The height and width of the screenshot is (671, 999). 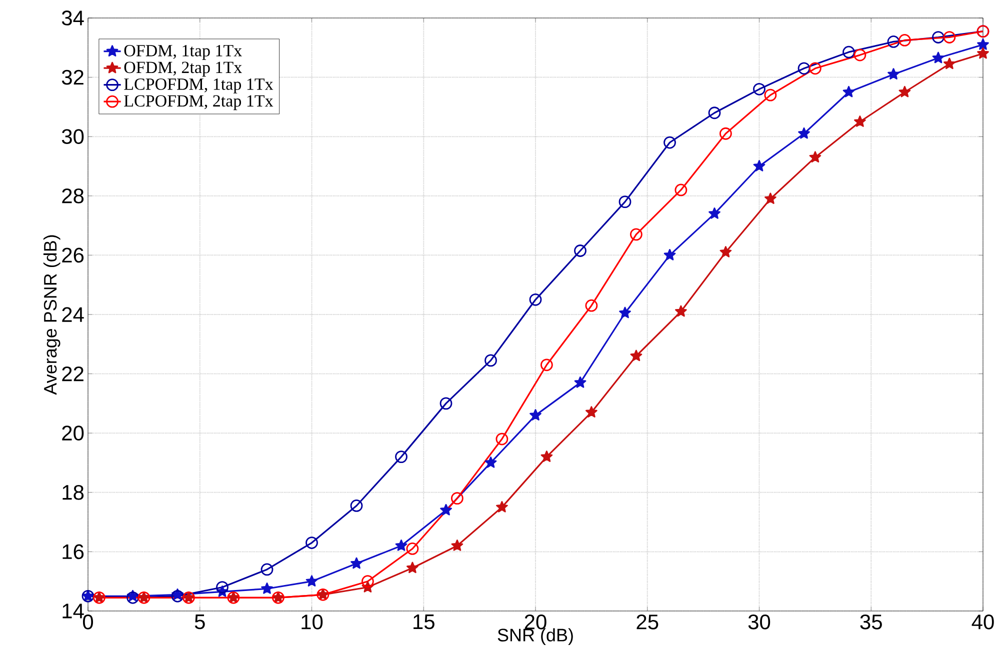 I want to click on x-tick-label: 5, so click(x=199, y=622).